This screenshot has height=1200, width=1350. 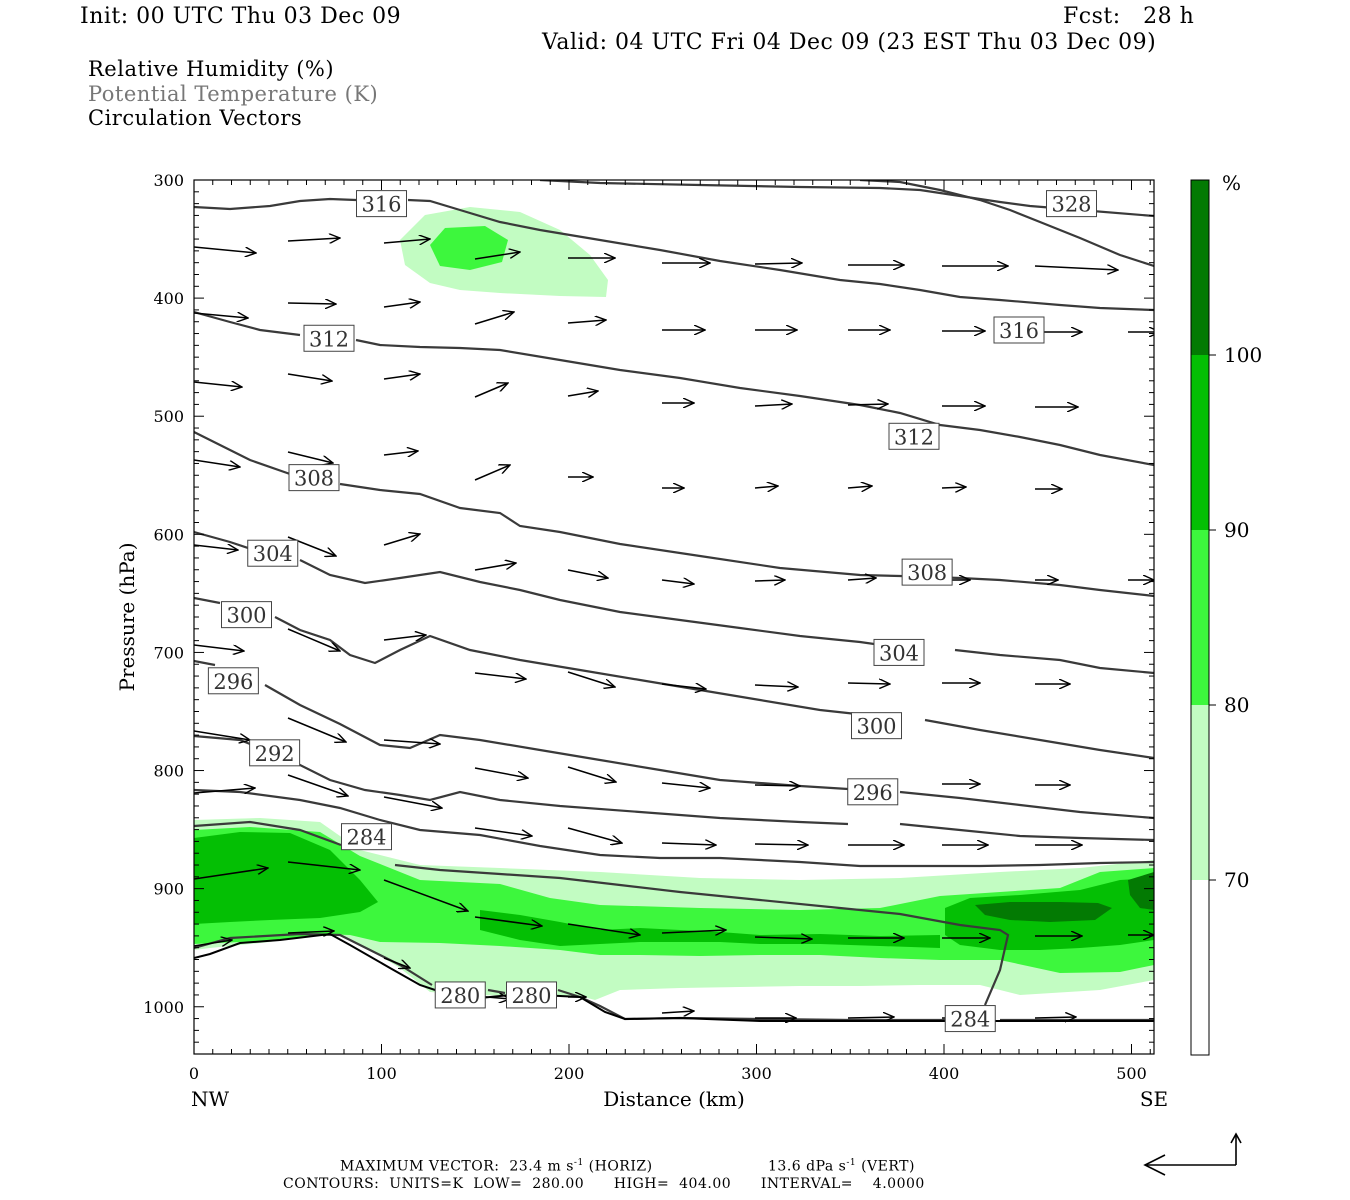 What do you see at coordinates (807, 1166) in the screenshot?
I see `vert-value-text: 13.6 dPa s` at bounding box center [807, 1166].